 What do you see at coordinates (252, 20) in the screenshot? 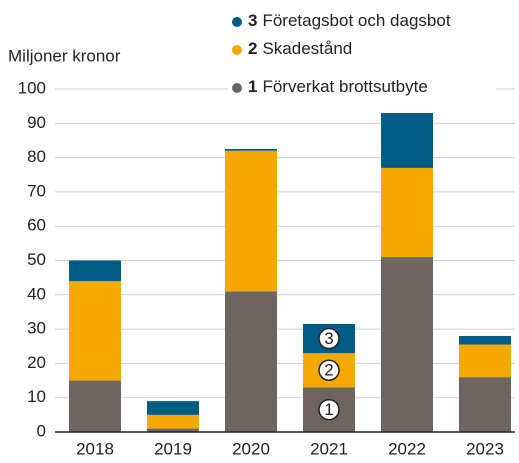
I see `legend-number: 3` at bounding box center [252, 20].